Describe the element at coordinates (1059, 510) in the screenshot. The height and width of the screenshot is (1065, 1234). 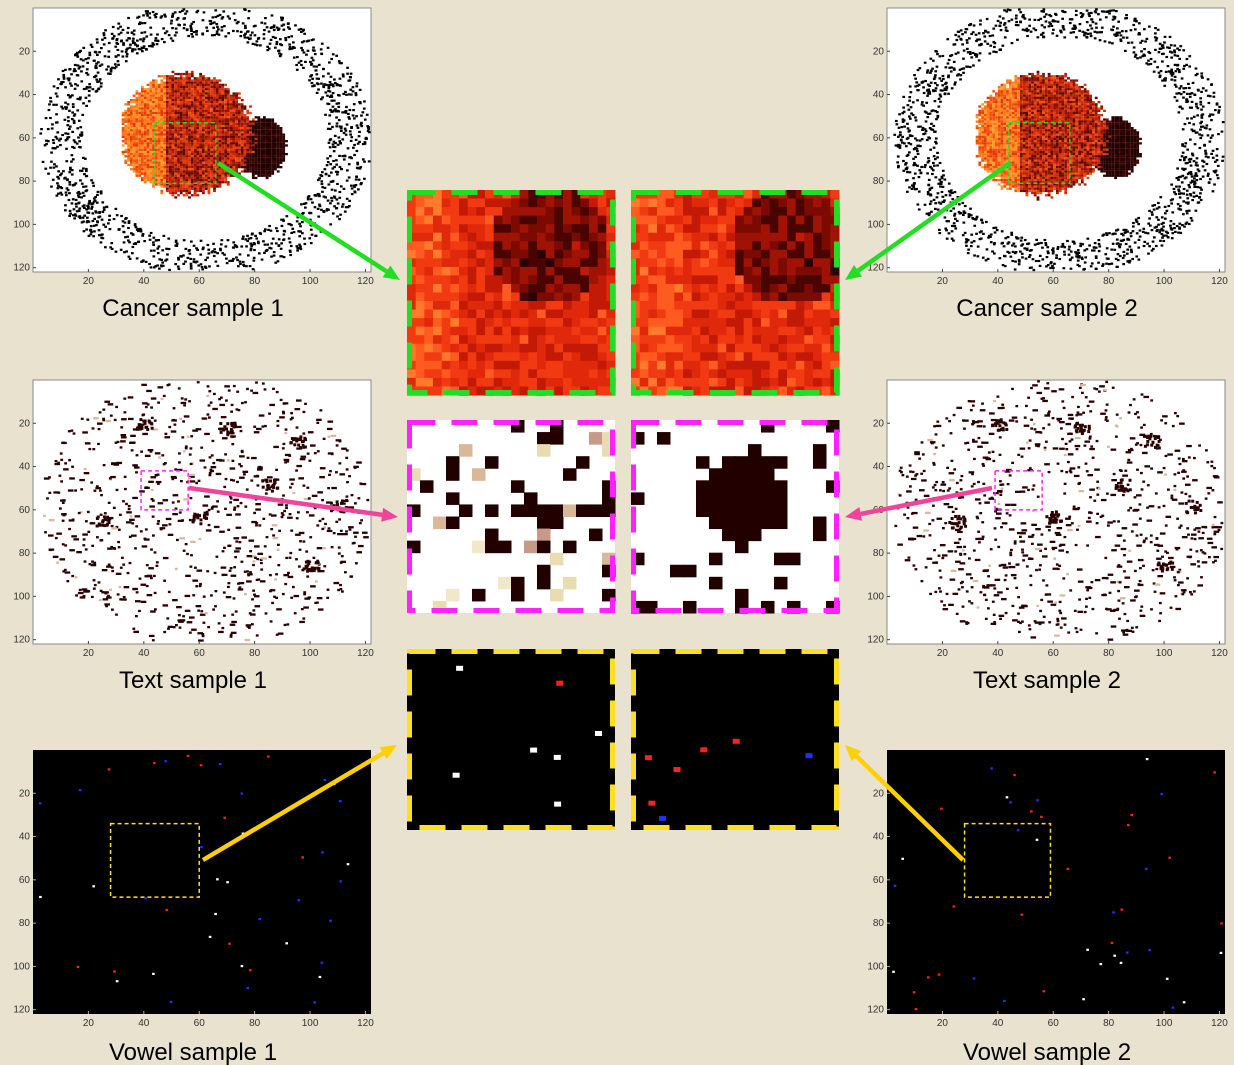
I see `word-embedding-pixels` at that location.